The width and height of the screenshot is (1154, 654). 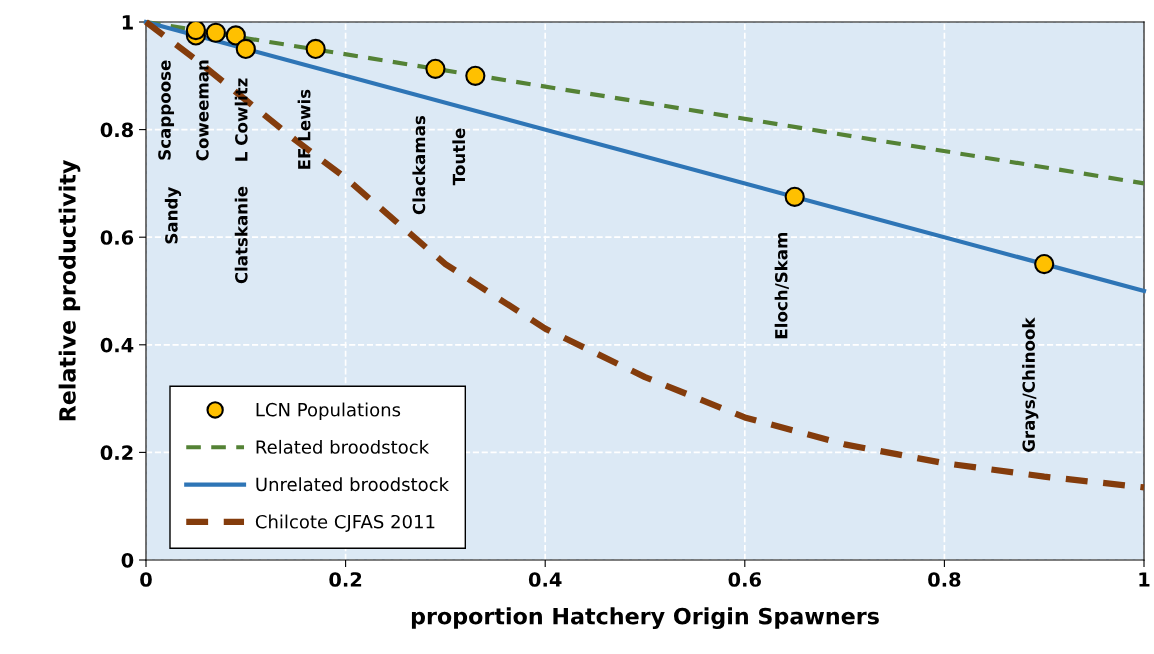 I want to click on legend-label: Related broodstock, so click(x=343, y=446).